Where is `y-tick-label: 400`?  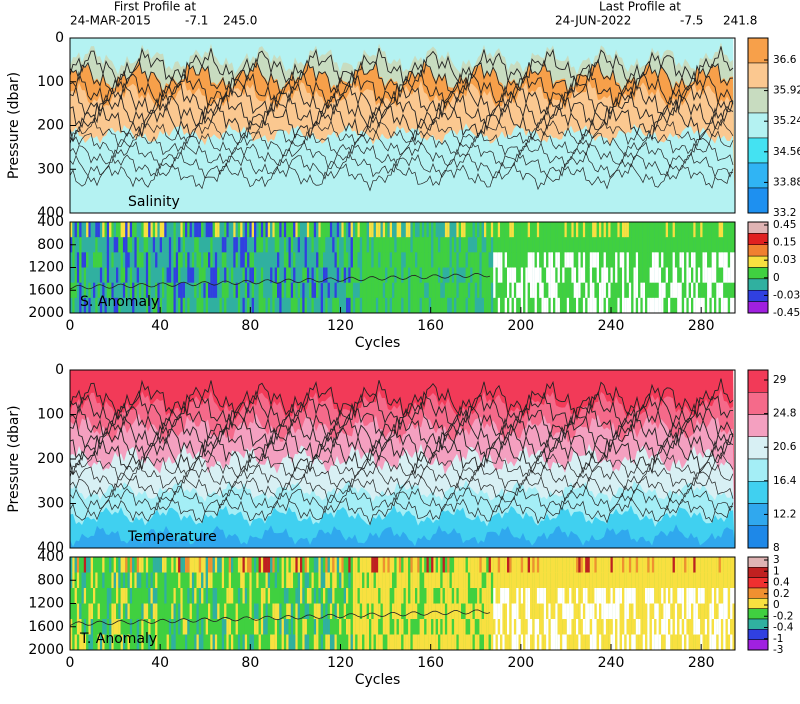 y-tick-label: 400 is located at coordinates (50, 213).